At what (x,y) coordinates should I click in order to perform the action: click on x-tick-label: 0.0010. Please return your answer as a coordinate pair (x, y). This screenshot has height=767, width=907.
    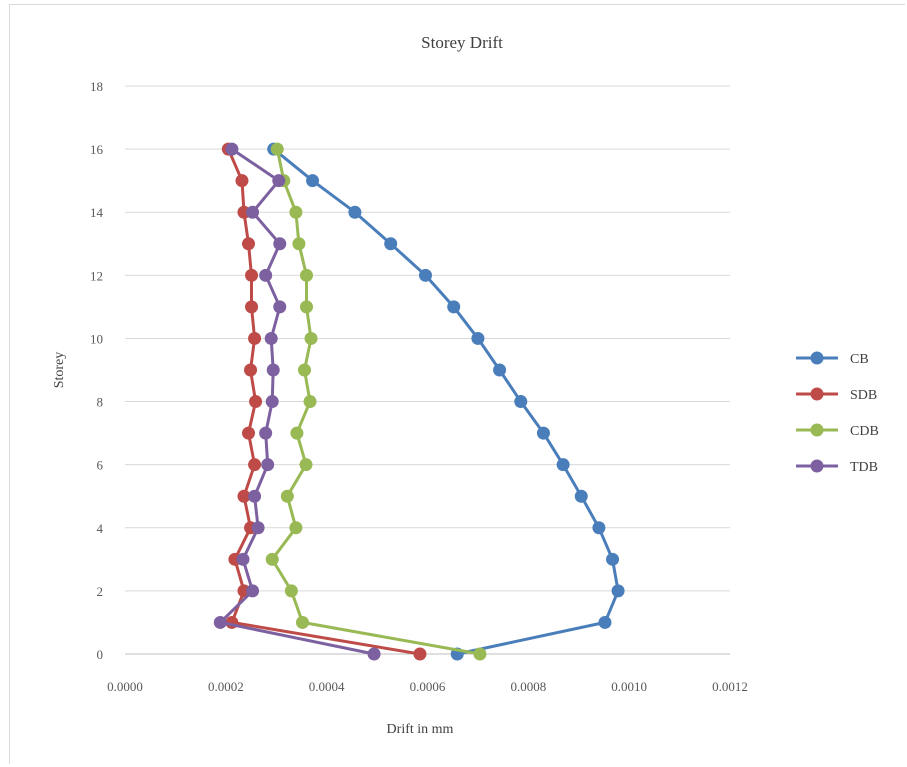
    Looking at the image, I should click on (629, 686).